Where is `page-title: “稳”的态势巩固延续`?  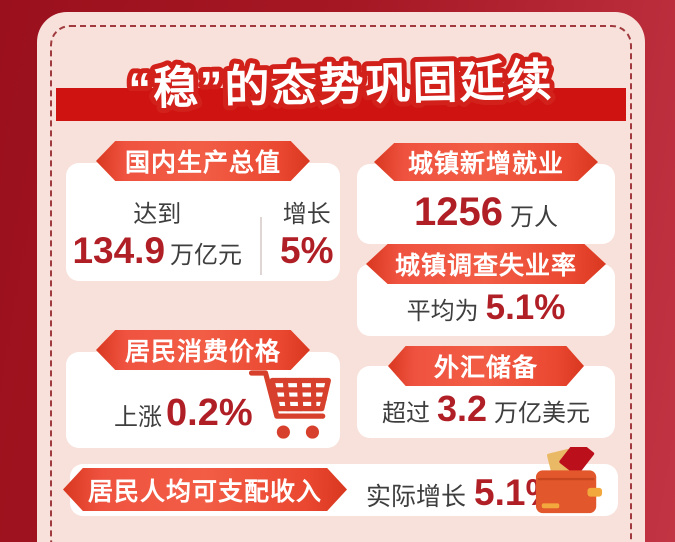
page-title: “稳”的态势巩固延续 is located at coordinates (340, 84).